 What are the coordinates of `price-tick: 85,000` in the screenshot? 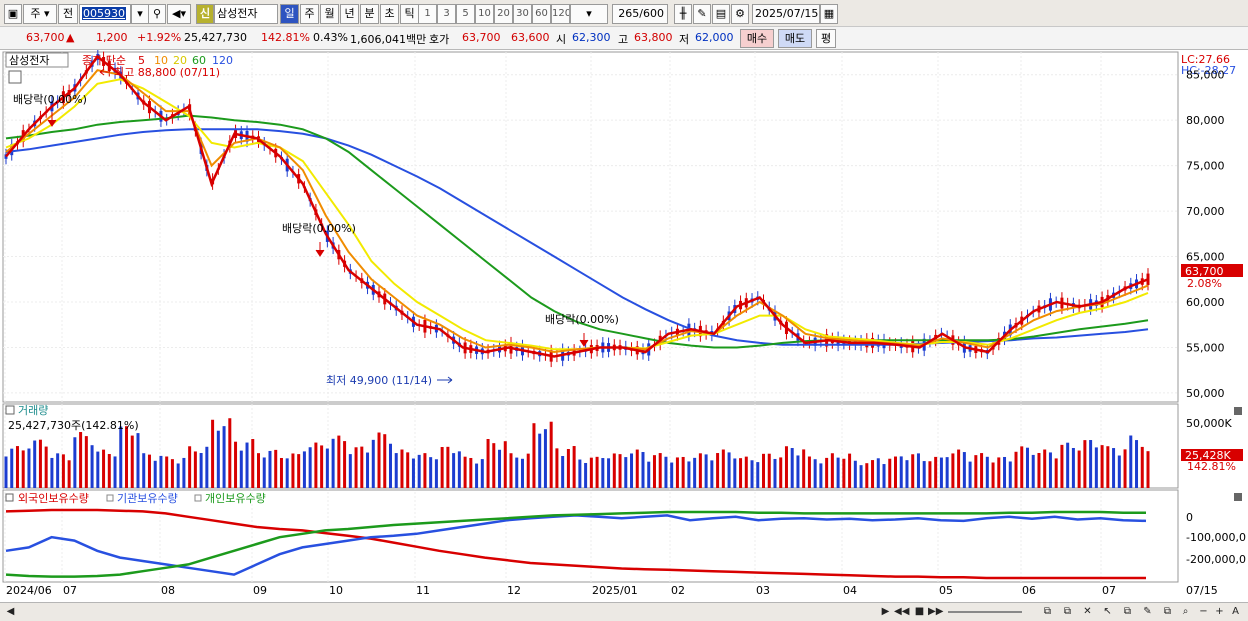 It's located at (1205, 75).